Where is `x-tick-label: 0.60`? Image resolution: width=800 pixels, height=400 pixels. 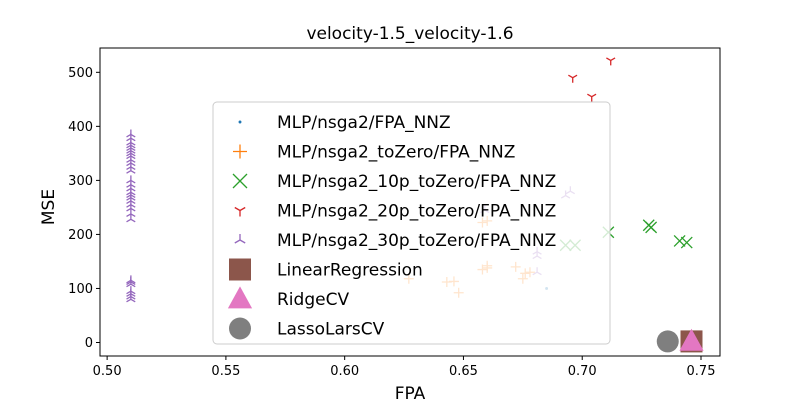 x-tick-label: 0.60 is located at coordinates (344, 371).